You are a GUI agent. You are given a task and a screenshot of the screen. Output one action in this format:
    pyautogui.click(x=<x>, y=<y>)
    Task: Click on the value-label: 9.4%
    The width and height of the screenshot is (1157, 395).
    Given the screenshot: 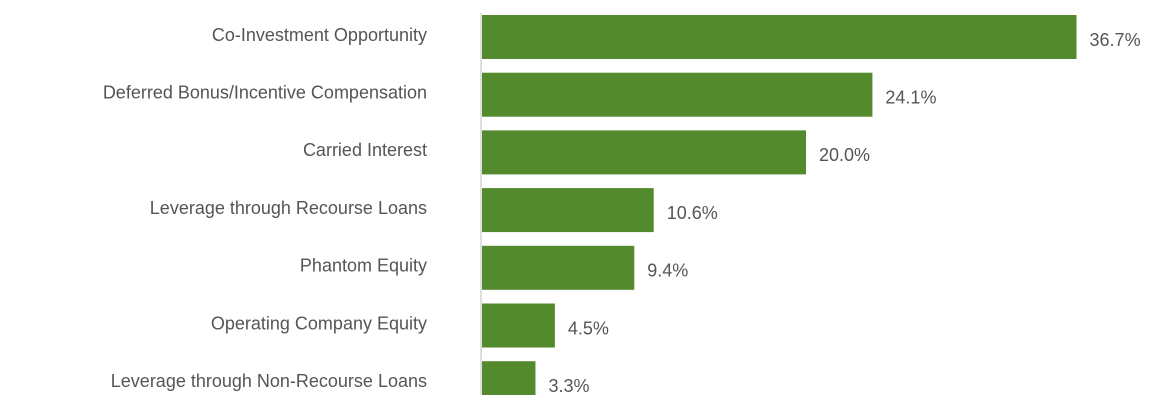 What is the action you would take?
    pyautogui.click(x=667, y=271)
    